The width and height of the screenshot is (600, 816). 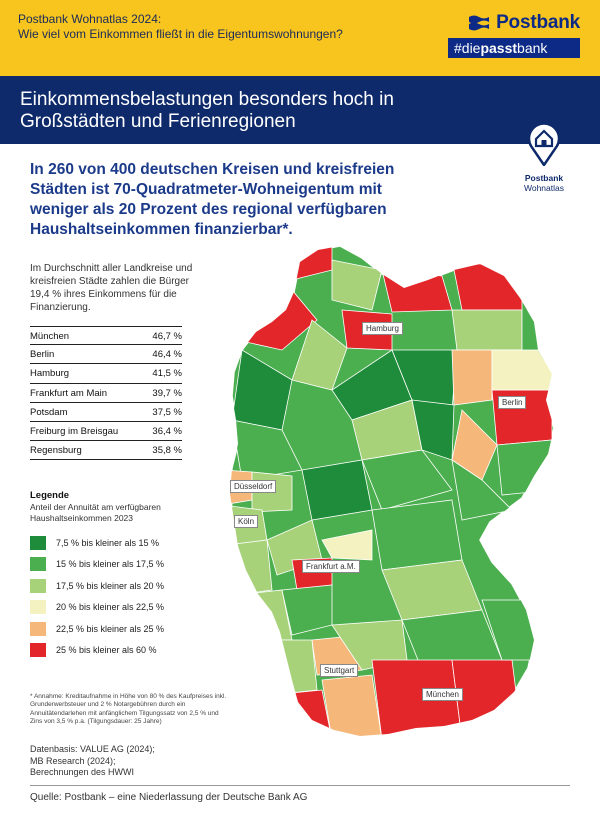 I want to click on map-label-berlin: Berlin, so click(x=512, y=402).